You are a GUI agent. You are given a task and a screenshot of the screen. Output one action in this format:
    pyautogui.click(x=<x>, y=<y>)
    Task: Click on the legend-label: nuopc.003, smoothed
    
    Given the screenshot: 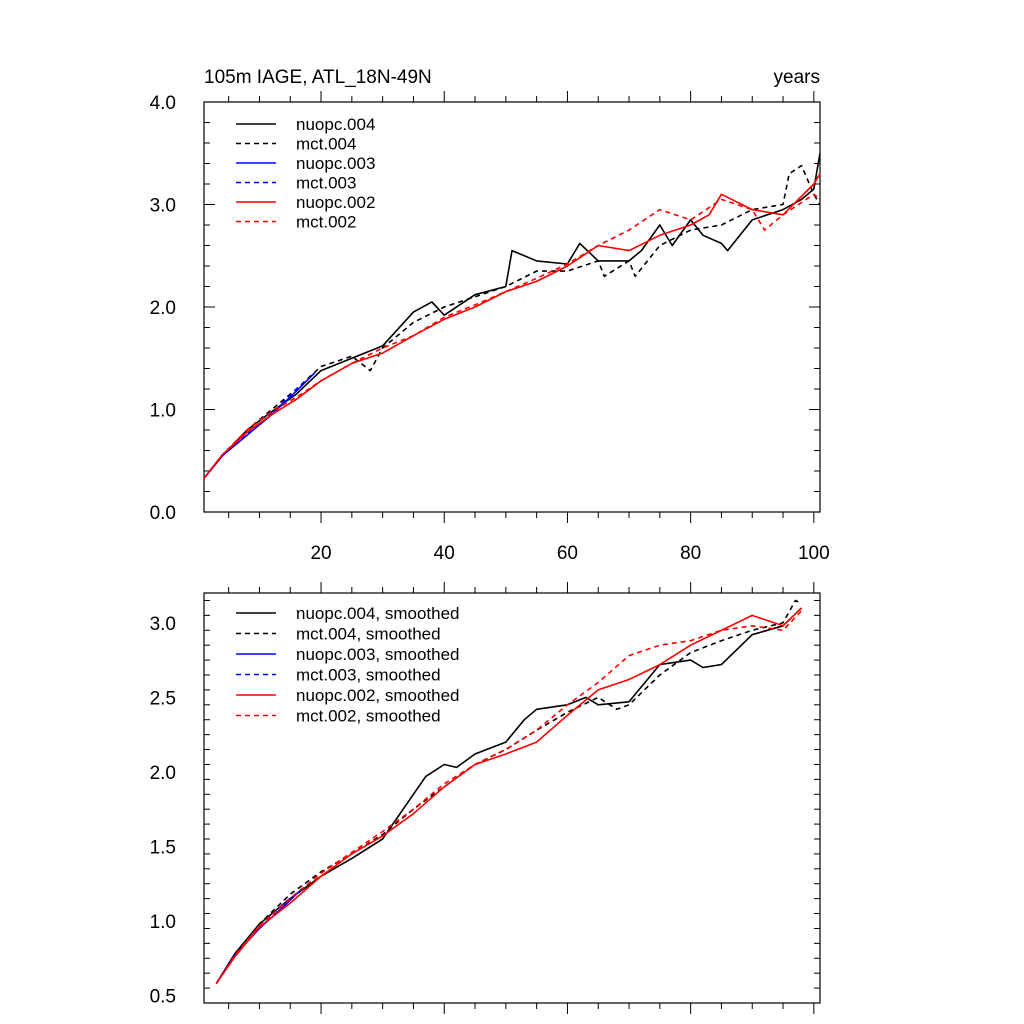 What is the action you would take?
    pyautogui.click(x=378, y=654)
    